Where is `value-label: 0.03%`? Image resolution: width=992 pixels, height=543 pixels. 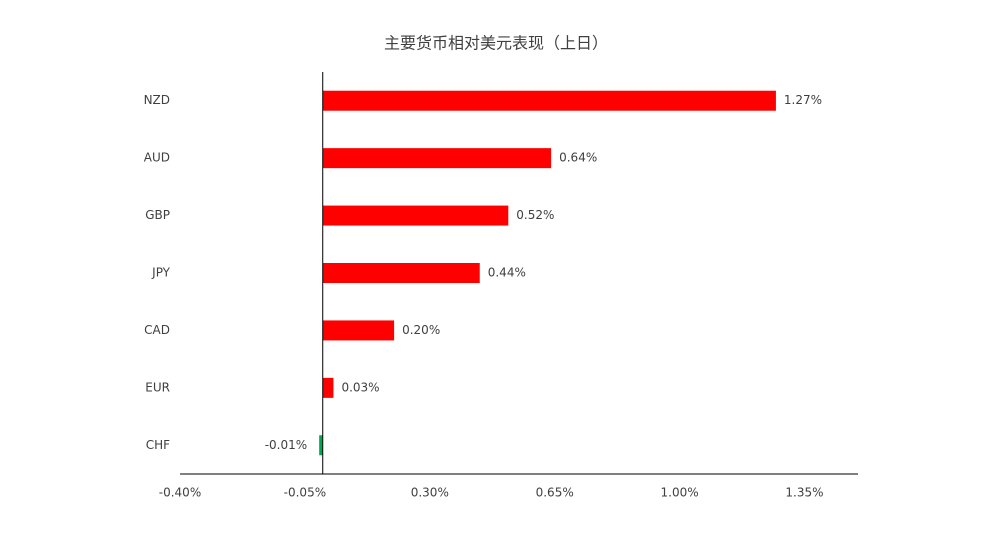 value-label: 0.03% is located at coordinates (360, 387).